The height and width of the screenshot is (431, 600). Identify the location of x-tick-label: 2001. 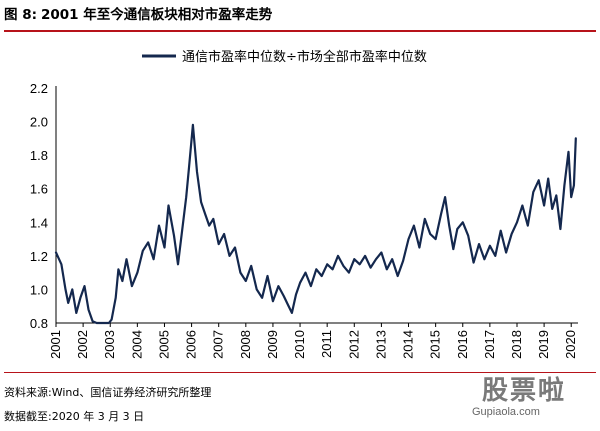
(55, 344).